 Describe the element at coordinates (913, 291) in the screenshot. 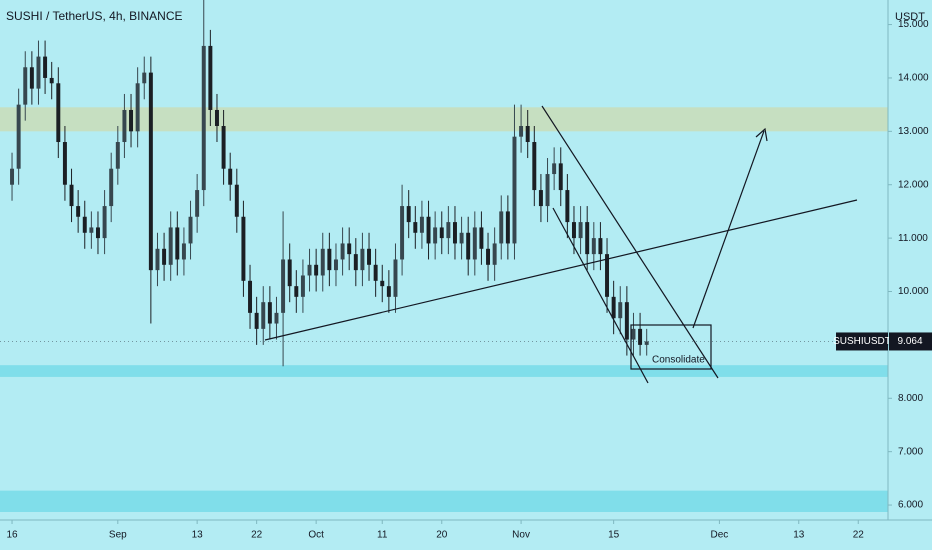

I see `y-tick-label: 10.000` at that location.